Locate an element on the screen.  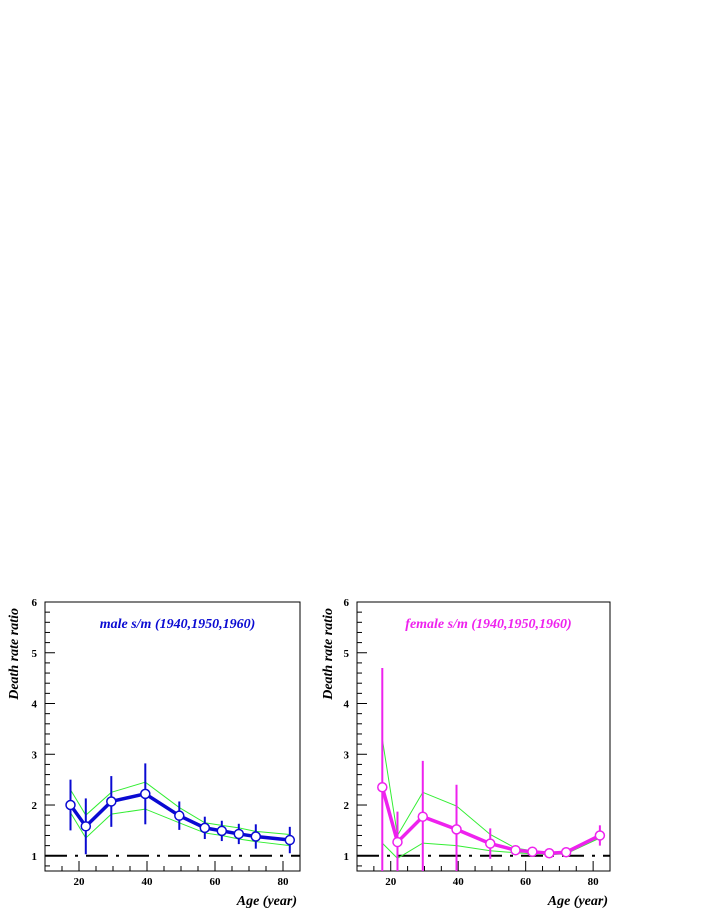
band-lower-line is located at coordinates (180, 827).